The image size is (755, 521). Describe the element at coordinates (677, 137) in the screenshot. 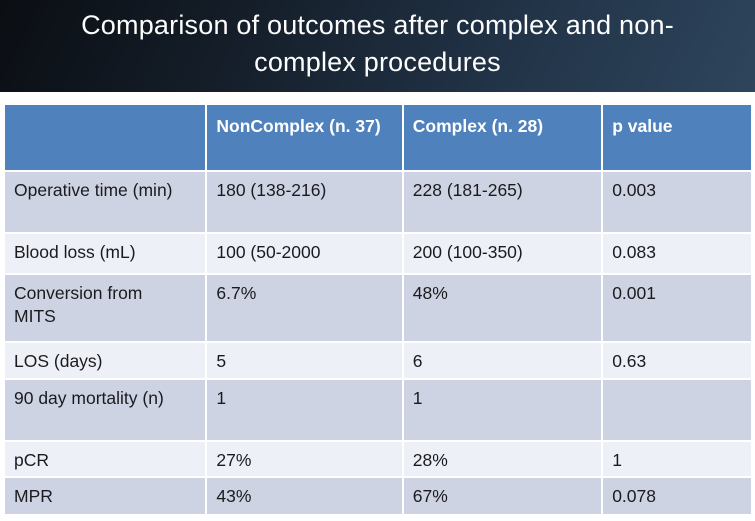

I see `column-header-pvalue: p value` at that location.